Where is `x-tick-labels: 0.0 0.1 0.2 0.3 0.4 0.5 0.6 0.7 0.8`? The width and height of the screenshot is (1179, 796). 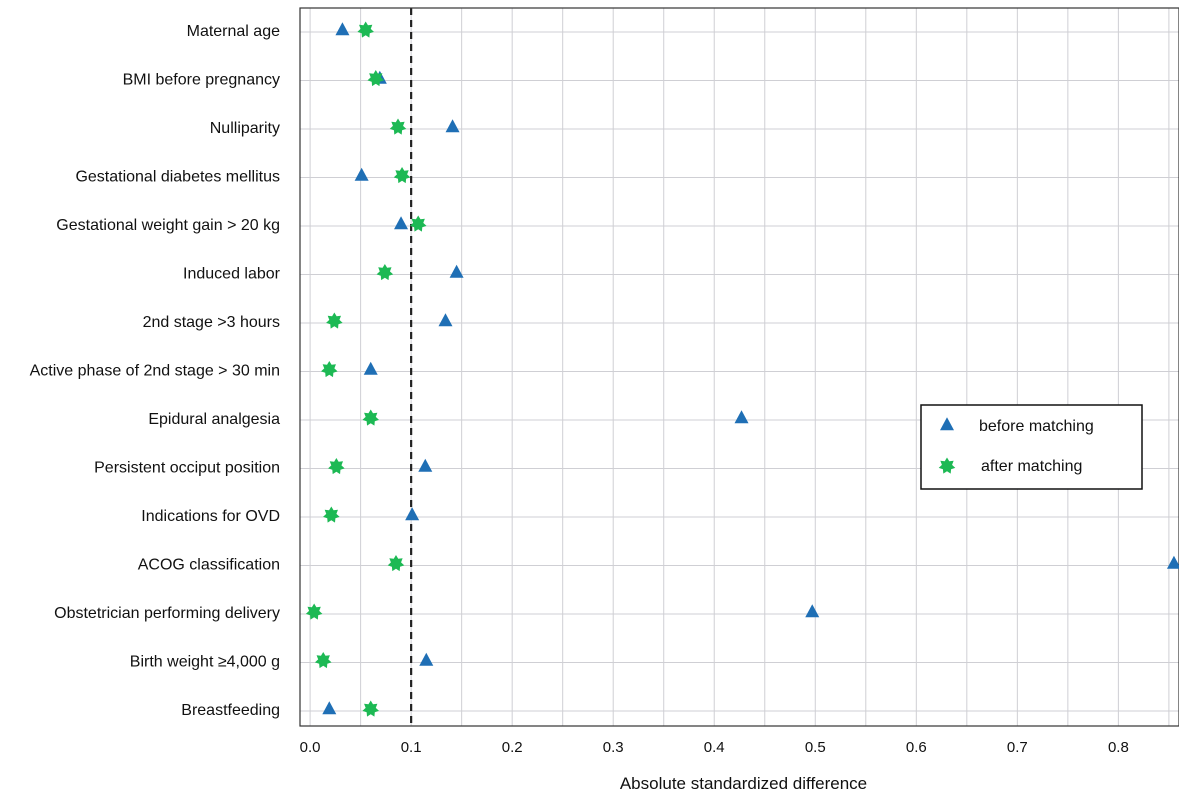
x-tick-labels: 0.0 0.1 0.2 0.3 0.4 0.5 0.6 0.7 0.8 is located at coordinates (714, 747).